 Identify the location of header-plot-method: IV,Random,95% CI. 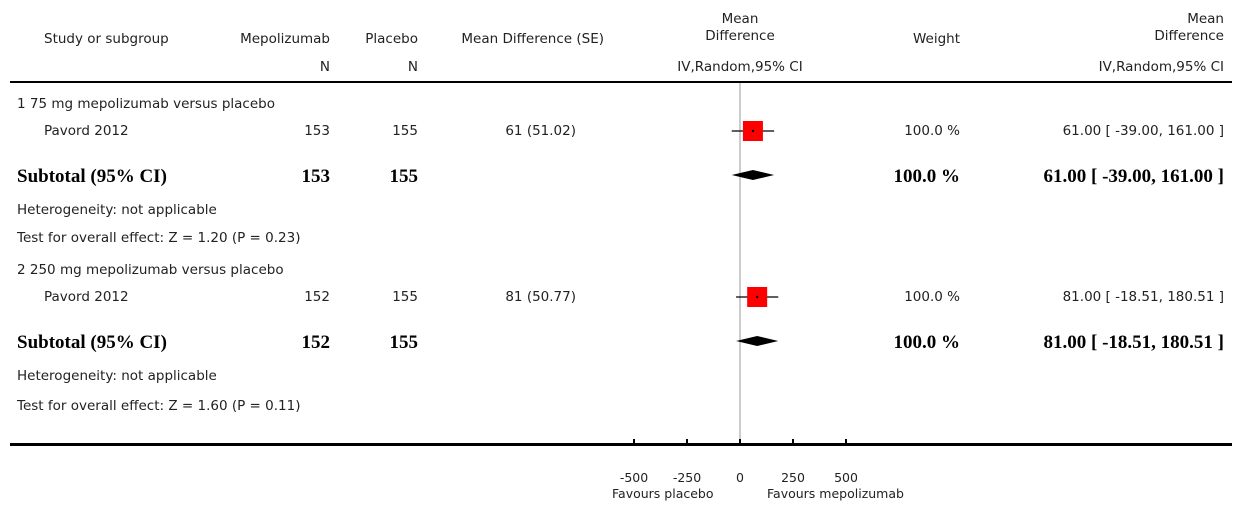
(740, 67).